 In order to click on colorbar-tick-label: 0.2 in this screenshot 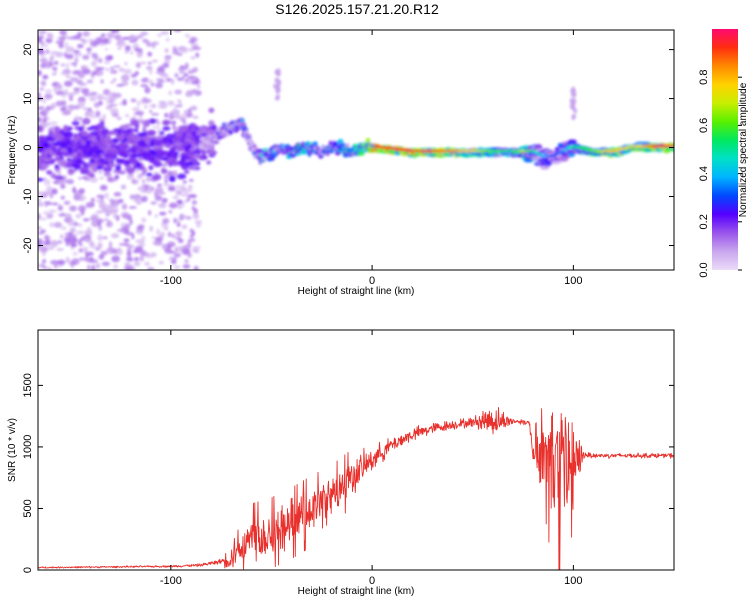, I will do `click(704, 221)`.